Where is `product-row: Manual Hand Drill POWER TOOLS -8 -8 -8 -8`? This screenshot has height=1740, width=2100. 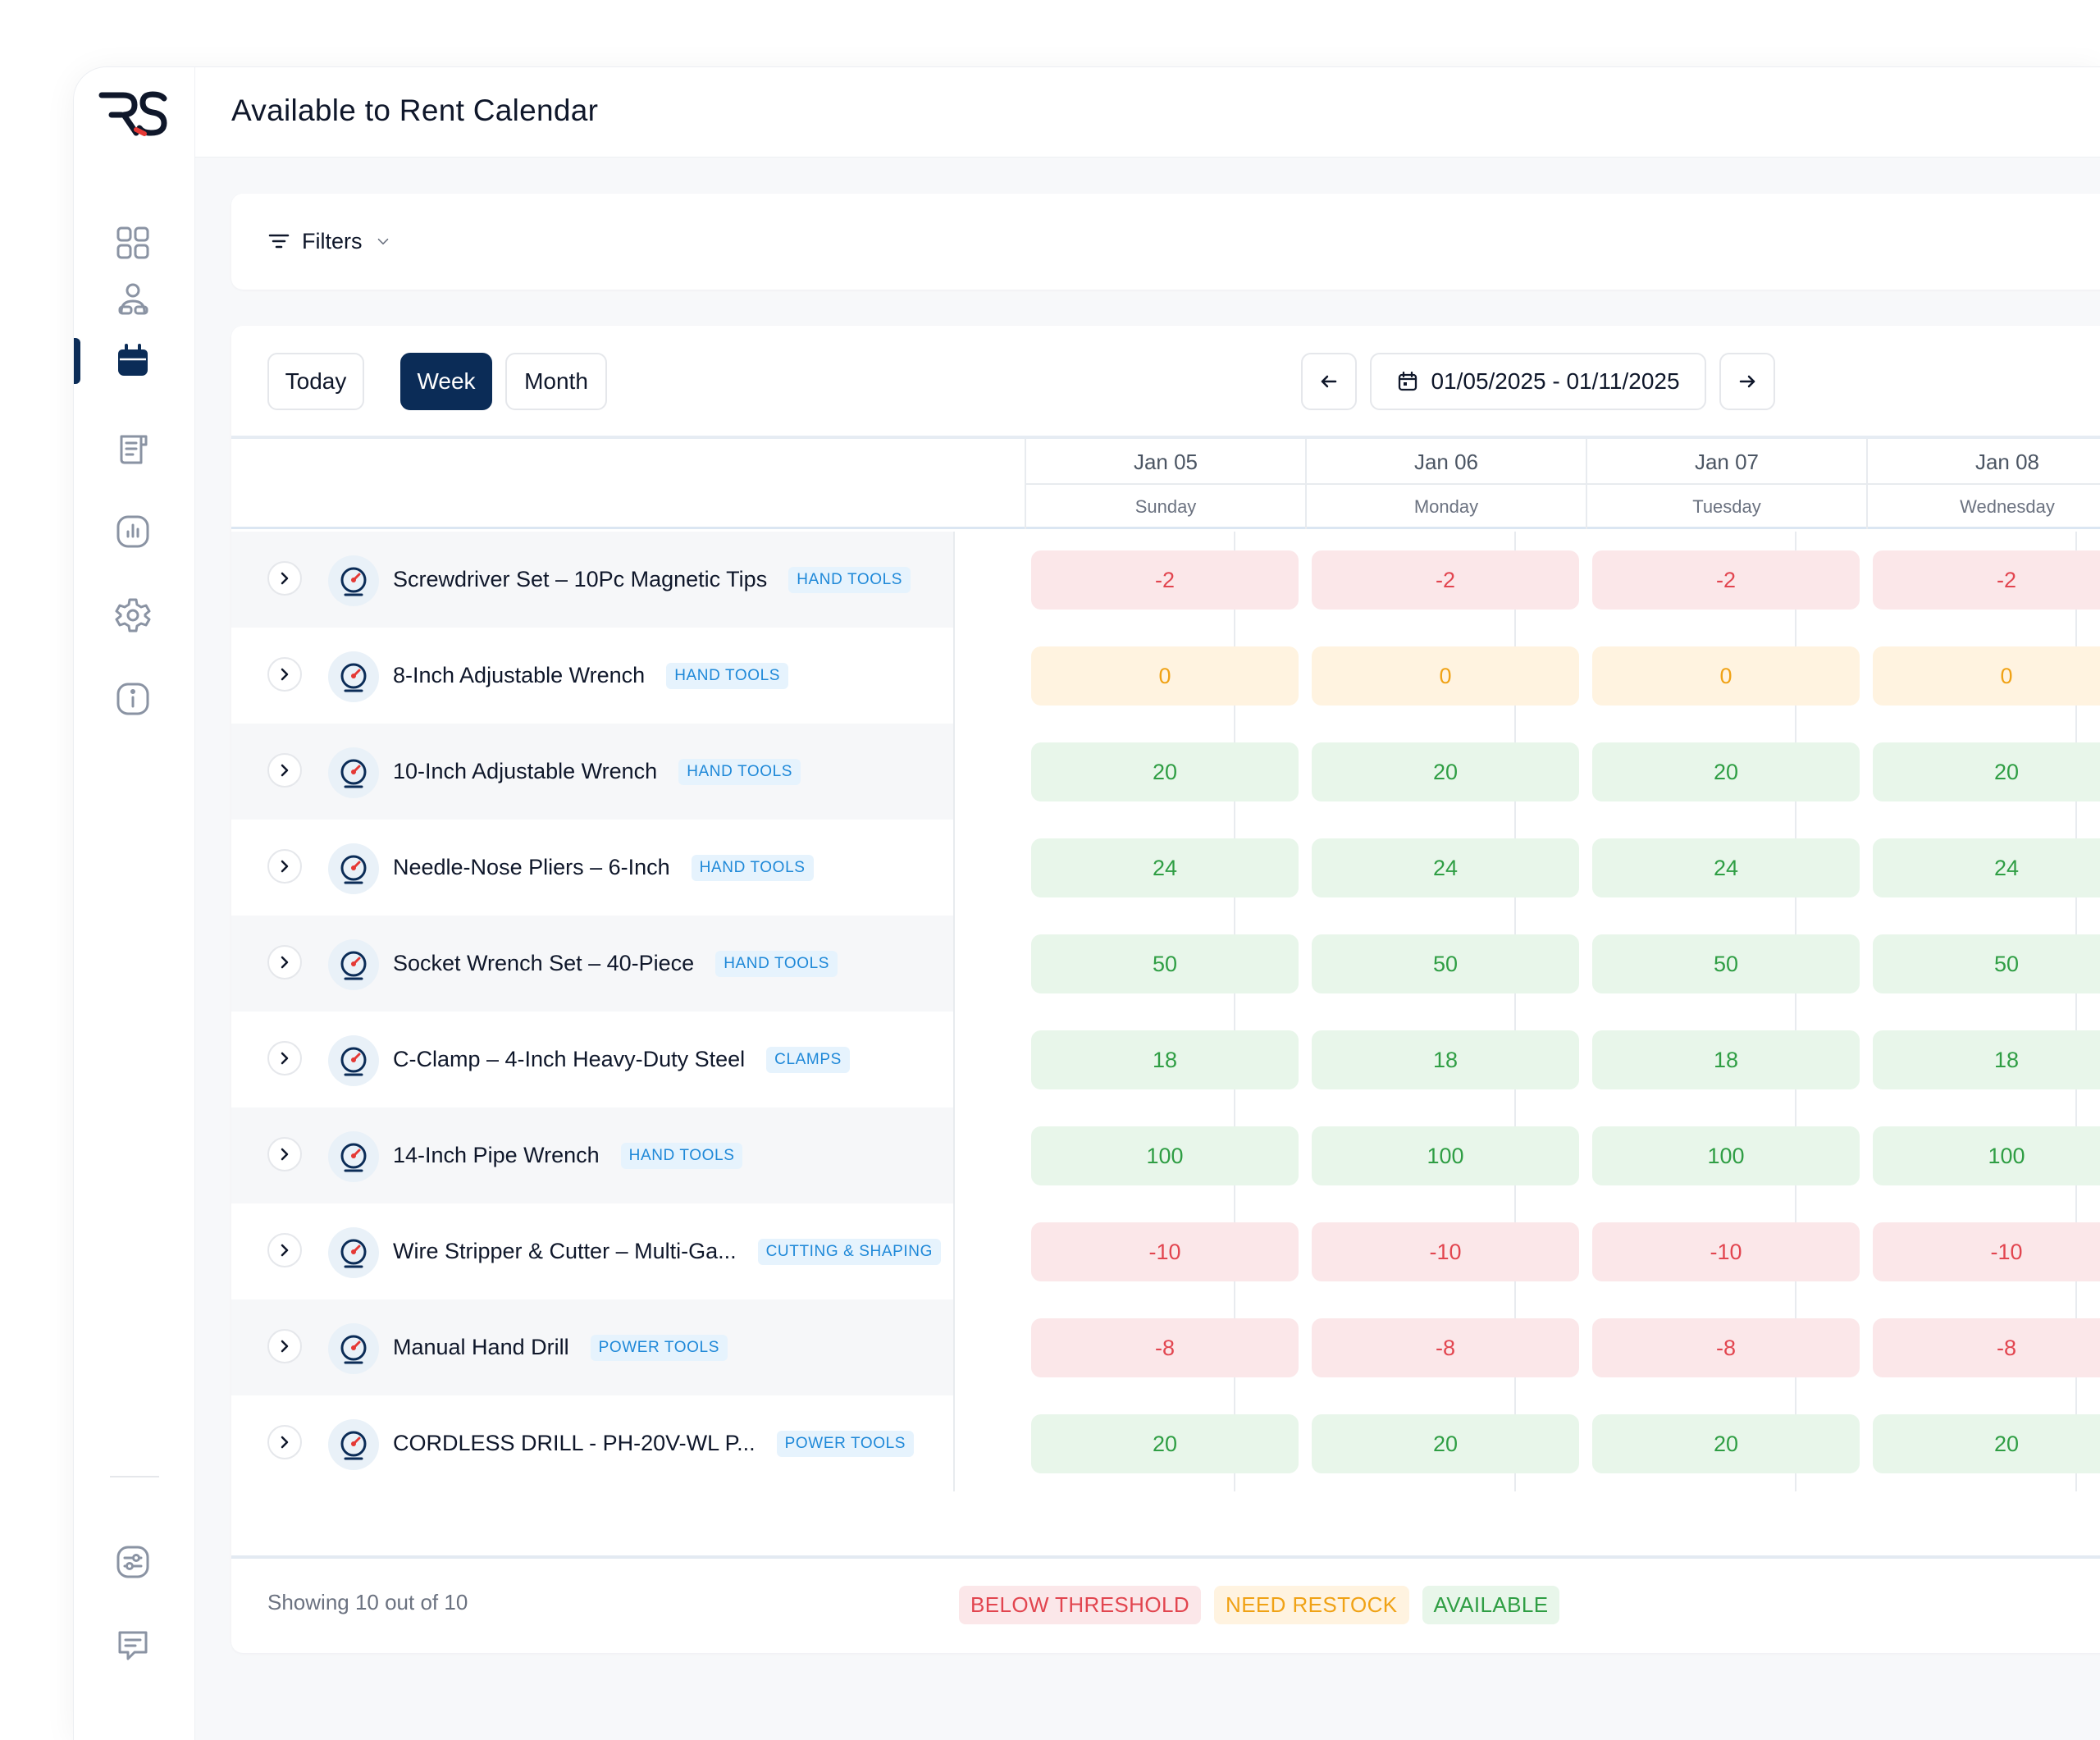 product-row: Manual Hand Drill POWER TOOLS -8 -8 -8 -8 is located at coordinates (1166, 1347).